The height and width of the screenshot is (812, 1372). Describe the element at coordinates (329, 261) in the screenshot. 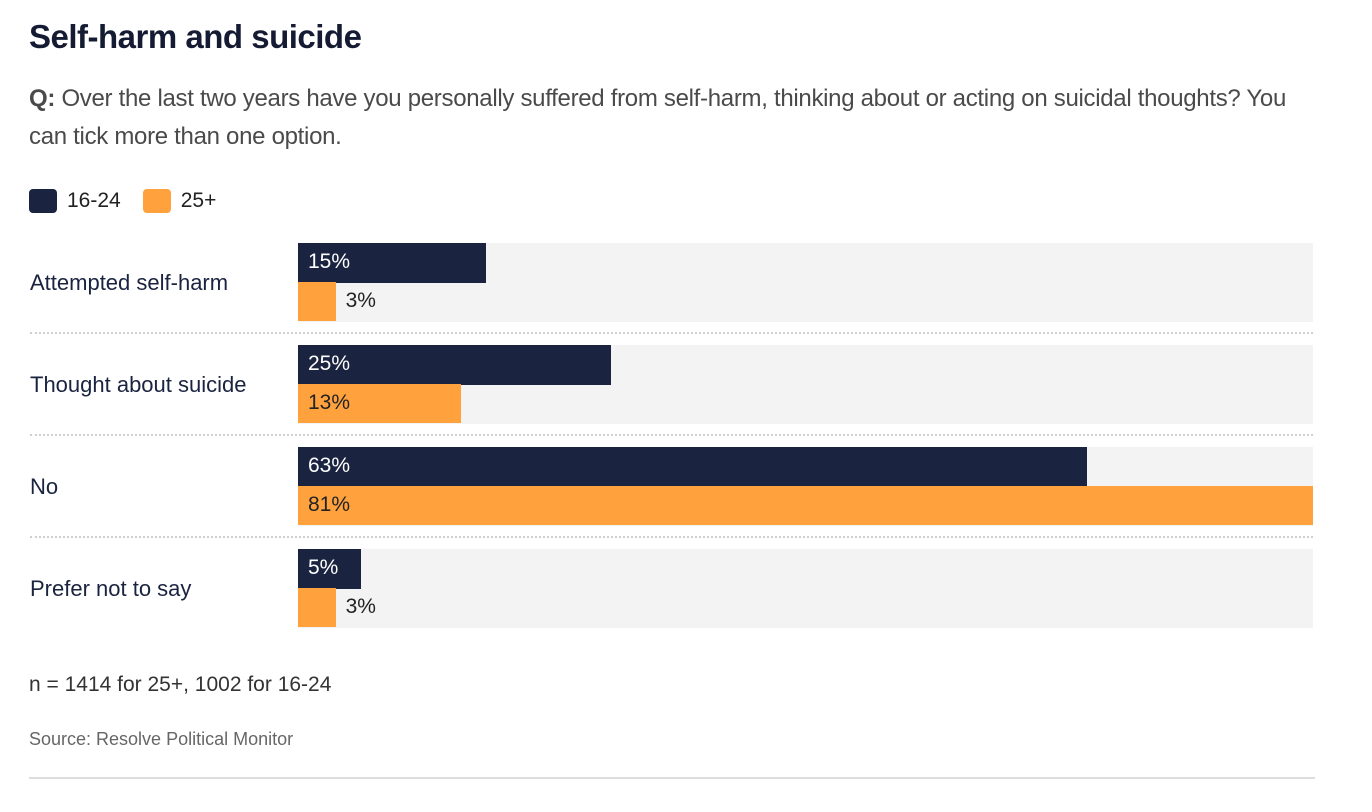

I see `data-label: 15%` at that location.